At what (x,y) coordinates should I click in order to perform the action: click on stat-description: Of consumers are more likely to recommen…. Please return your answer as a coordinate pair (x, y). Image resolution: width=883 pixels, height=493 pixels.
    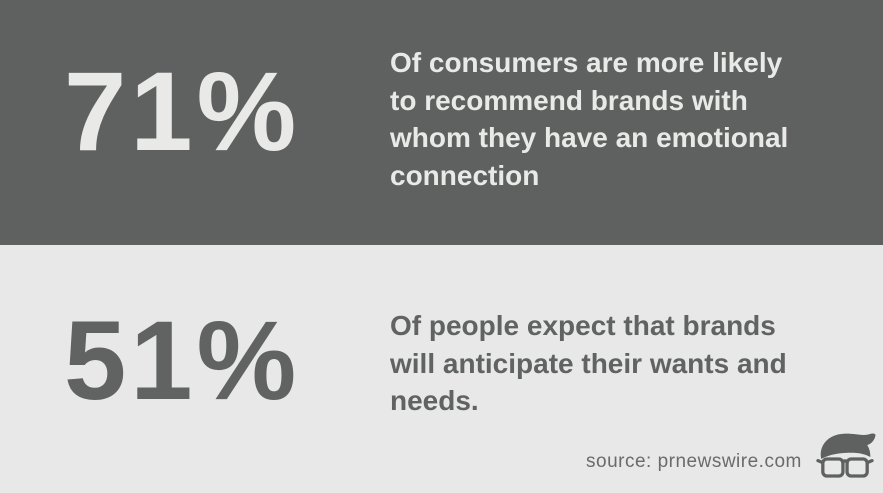
    Looking at the image, I should click on (589, 119).